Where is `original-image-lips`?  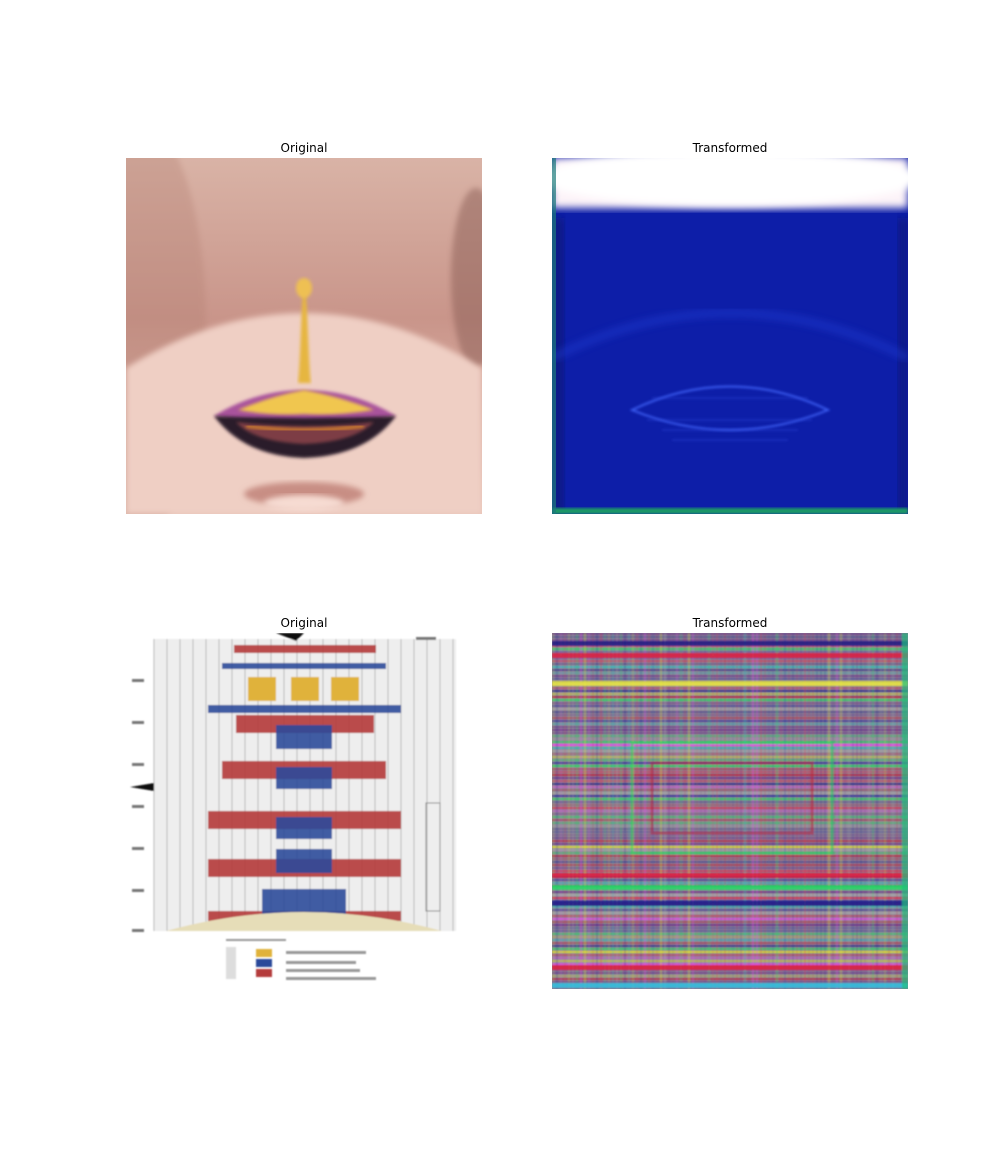 original-image-lips is located at coordinates (304, 336).